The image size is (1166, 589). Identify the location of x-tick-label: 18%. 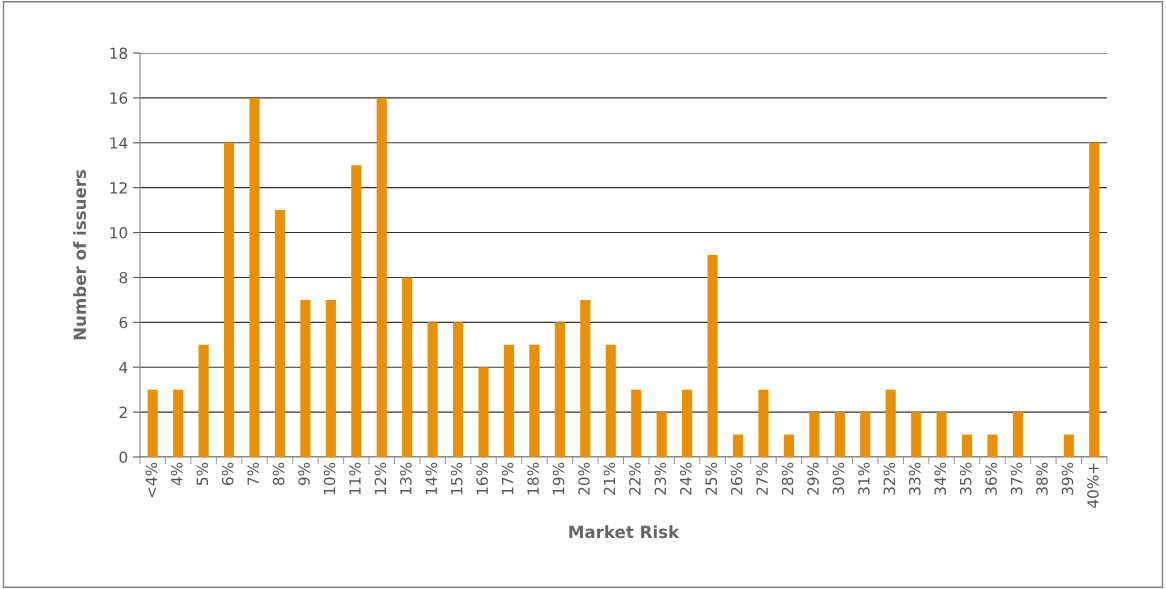
(533, 478).